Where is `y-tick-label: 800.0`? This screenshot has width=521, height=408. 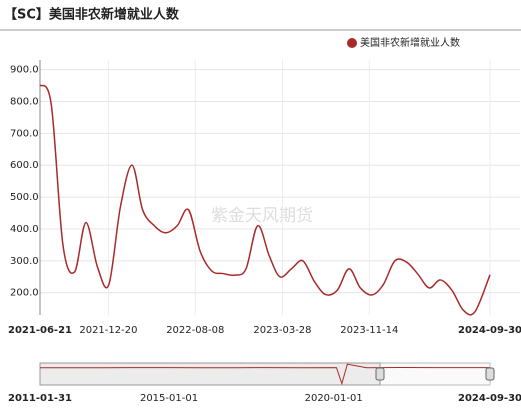
y-tick-label: 800.0 is located at coordinates (24, 101).